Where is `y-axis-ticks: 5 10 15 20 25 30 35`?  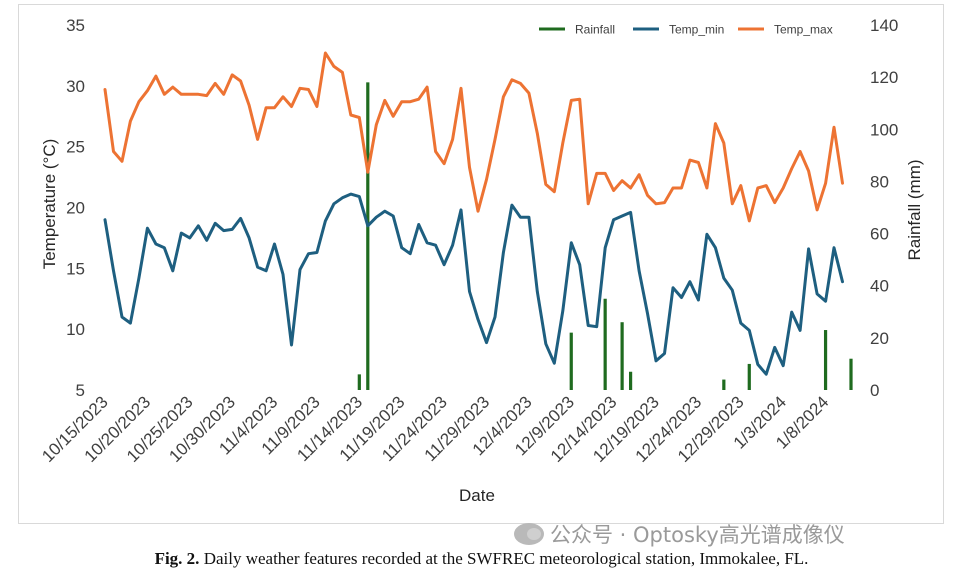
y-axis-ticks: 5 10 15 20 25 30 35 is located at coordinates (75, 208).